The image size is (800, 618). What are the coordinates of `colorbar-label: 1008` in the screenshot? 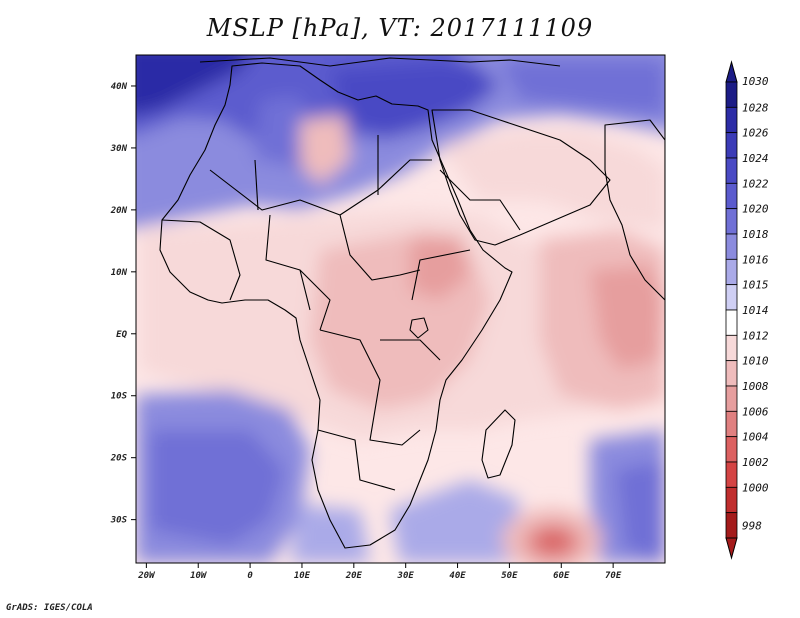 It's located at (755, 386).